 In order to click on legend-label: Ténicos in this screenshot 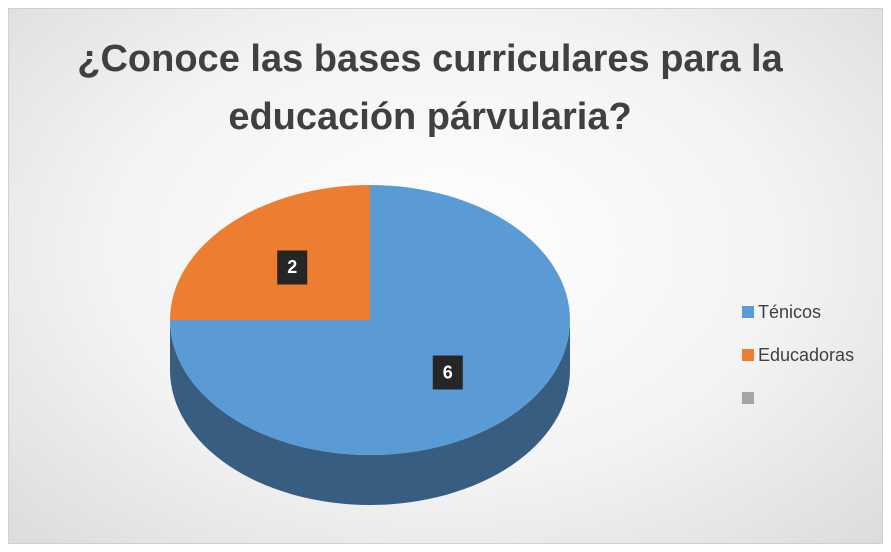, I will do `click(789, 312)`.